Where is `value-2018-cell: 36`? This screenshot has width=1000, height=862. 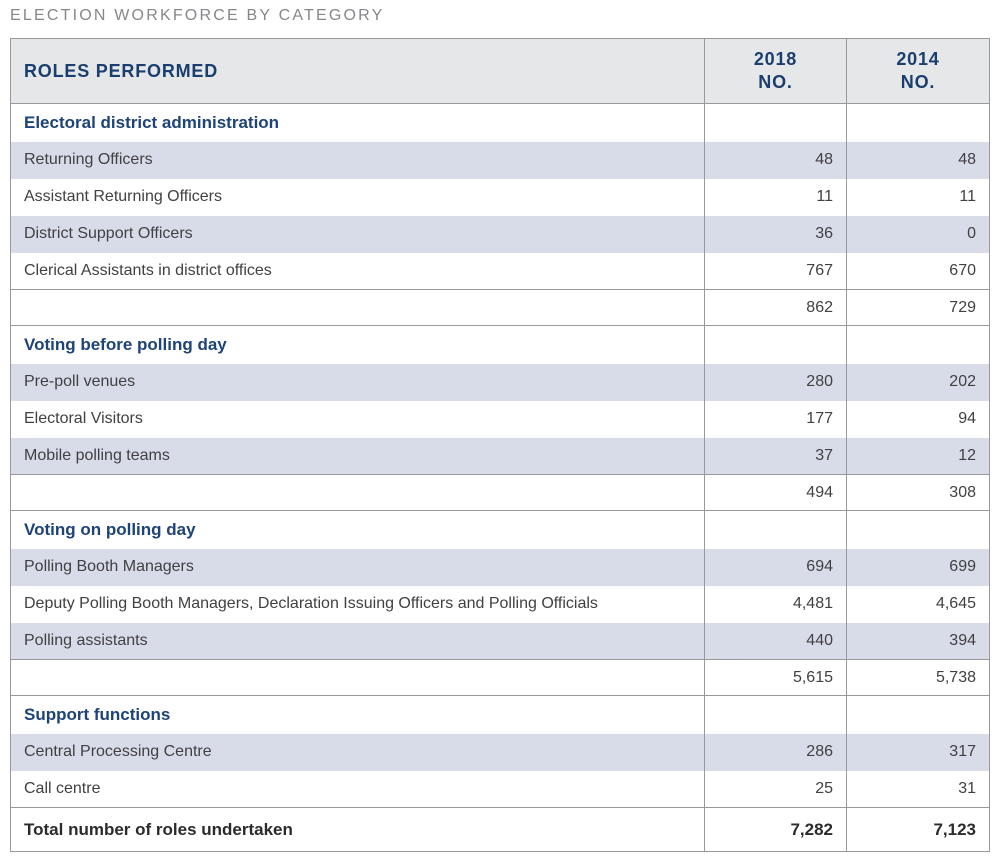 value-2018-cell: 36 is located at coordinates (775, 234).